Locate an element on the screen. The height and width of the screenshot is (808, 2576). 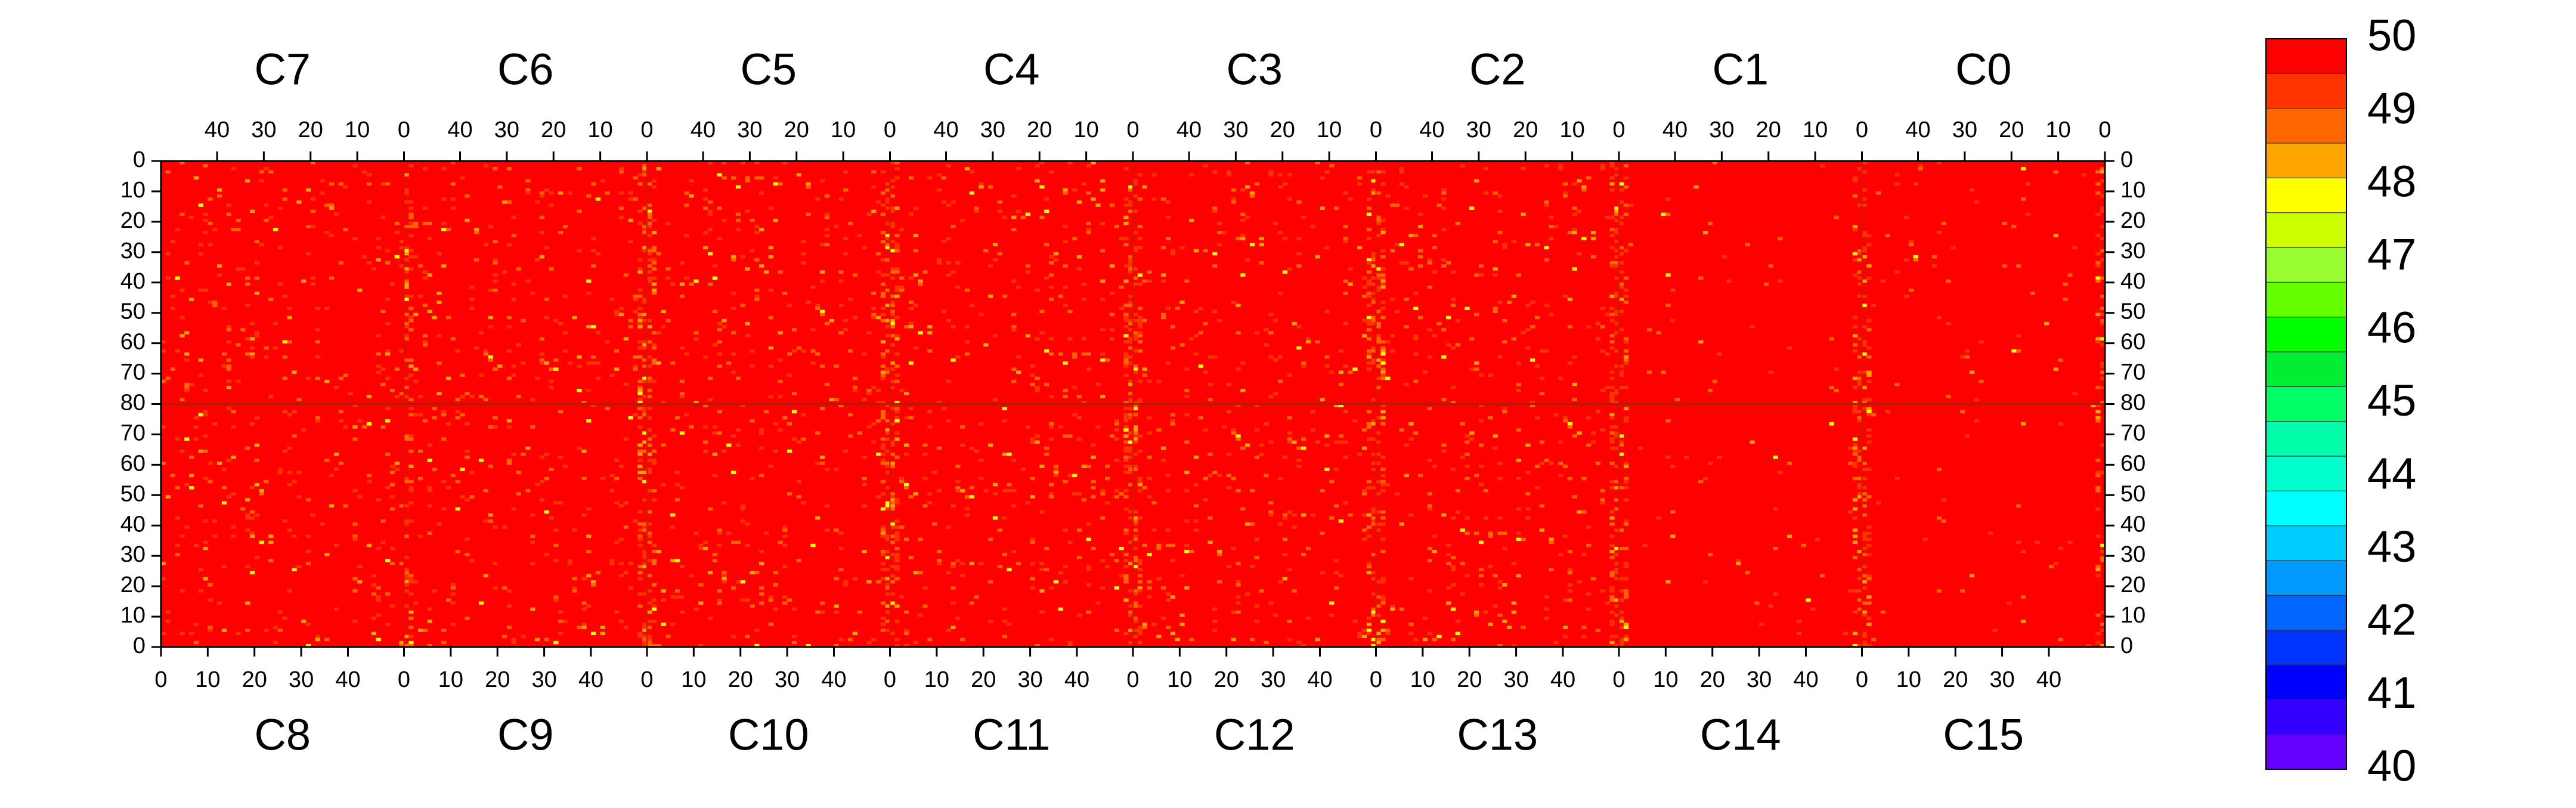
bottom-chip-label: C12 is located at coordinates (1254, 735).